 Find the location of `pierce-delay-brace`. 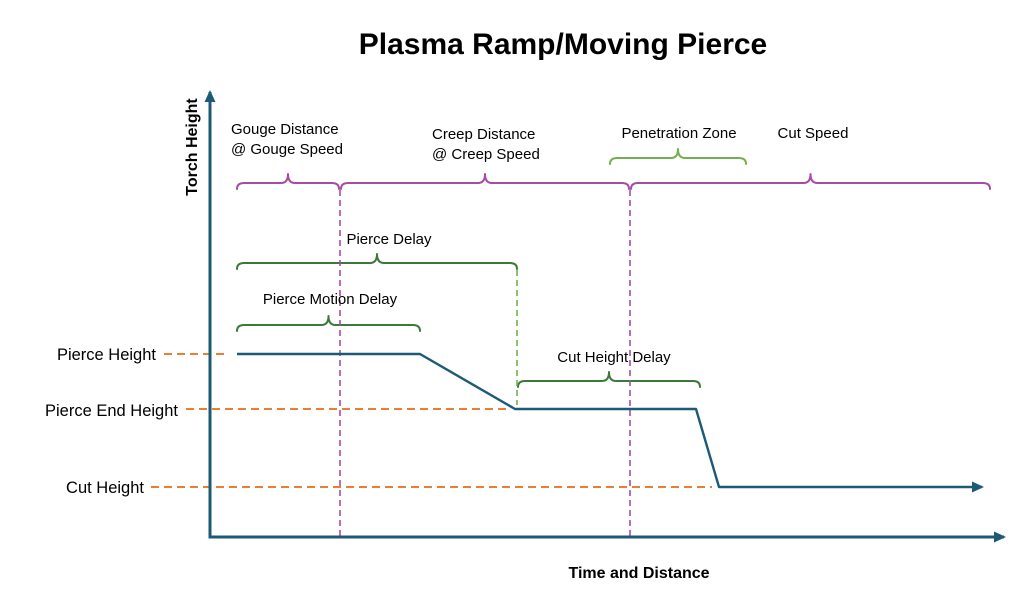

pierce-delay-brace is located at coordinates (377, 261).